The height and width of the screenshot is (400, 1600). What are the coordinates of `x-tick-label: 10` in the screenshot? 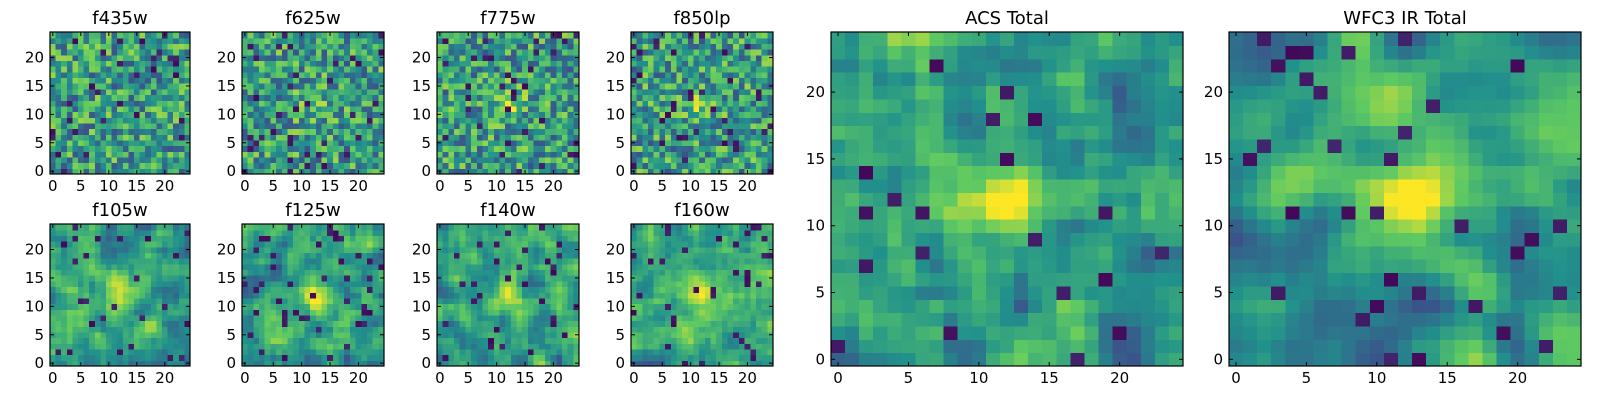 It's located at (496, 378).